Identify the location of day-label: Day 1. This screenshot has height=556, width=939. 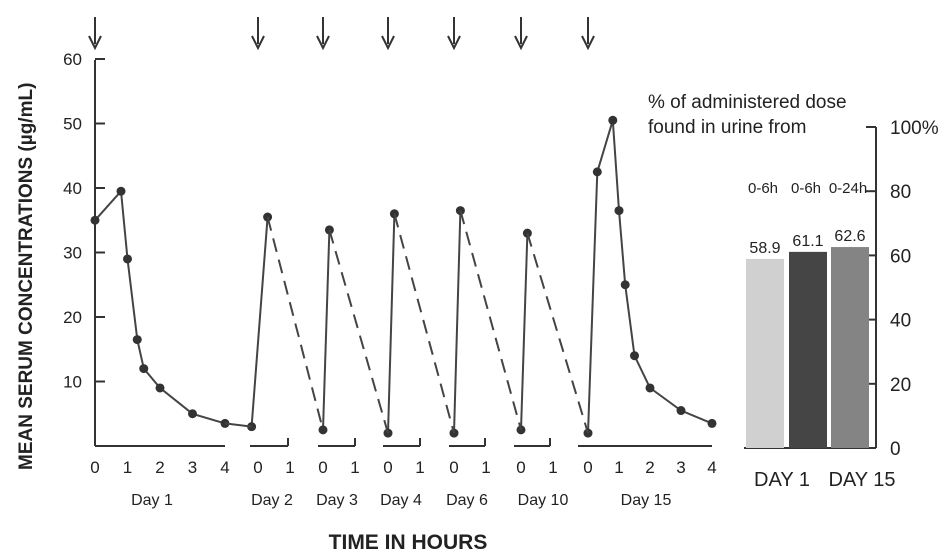
(152, 500).